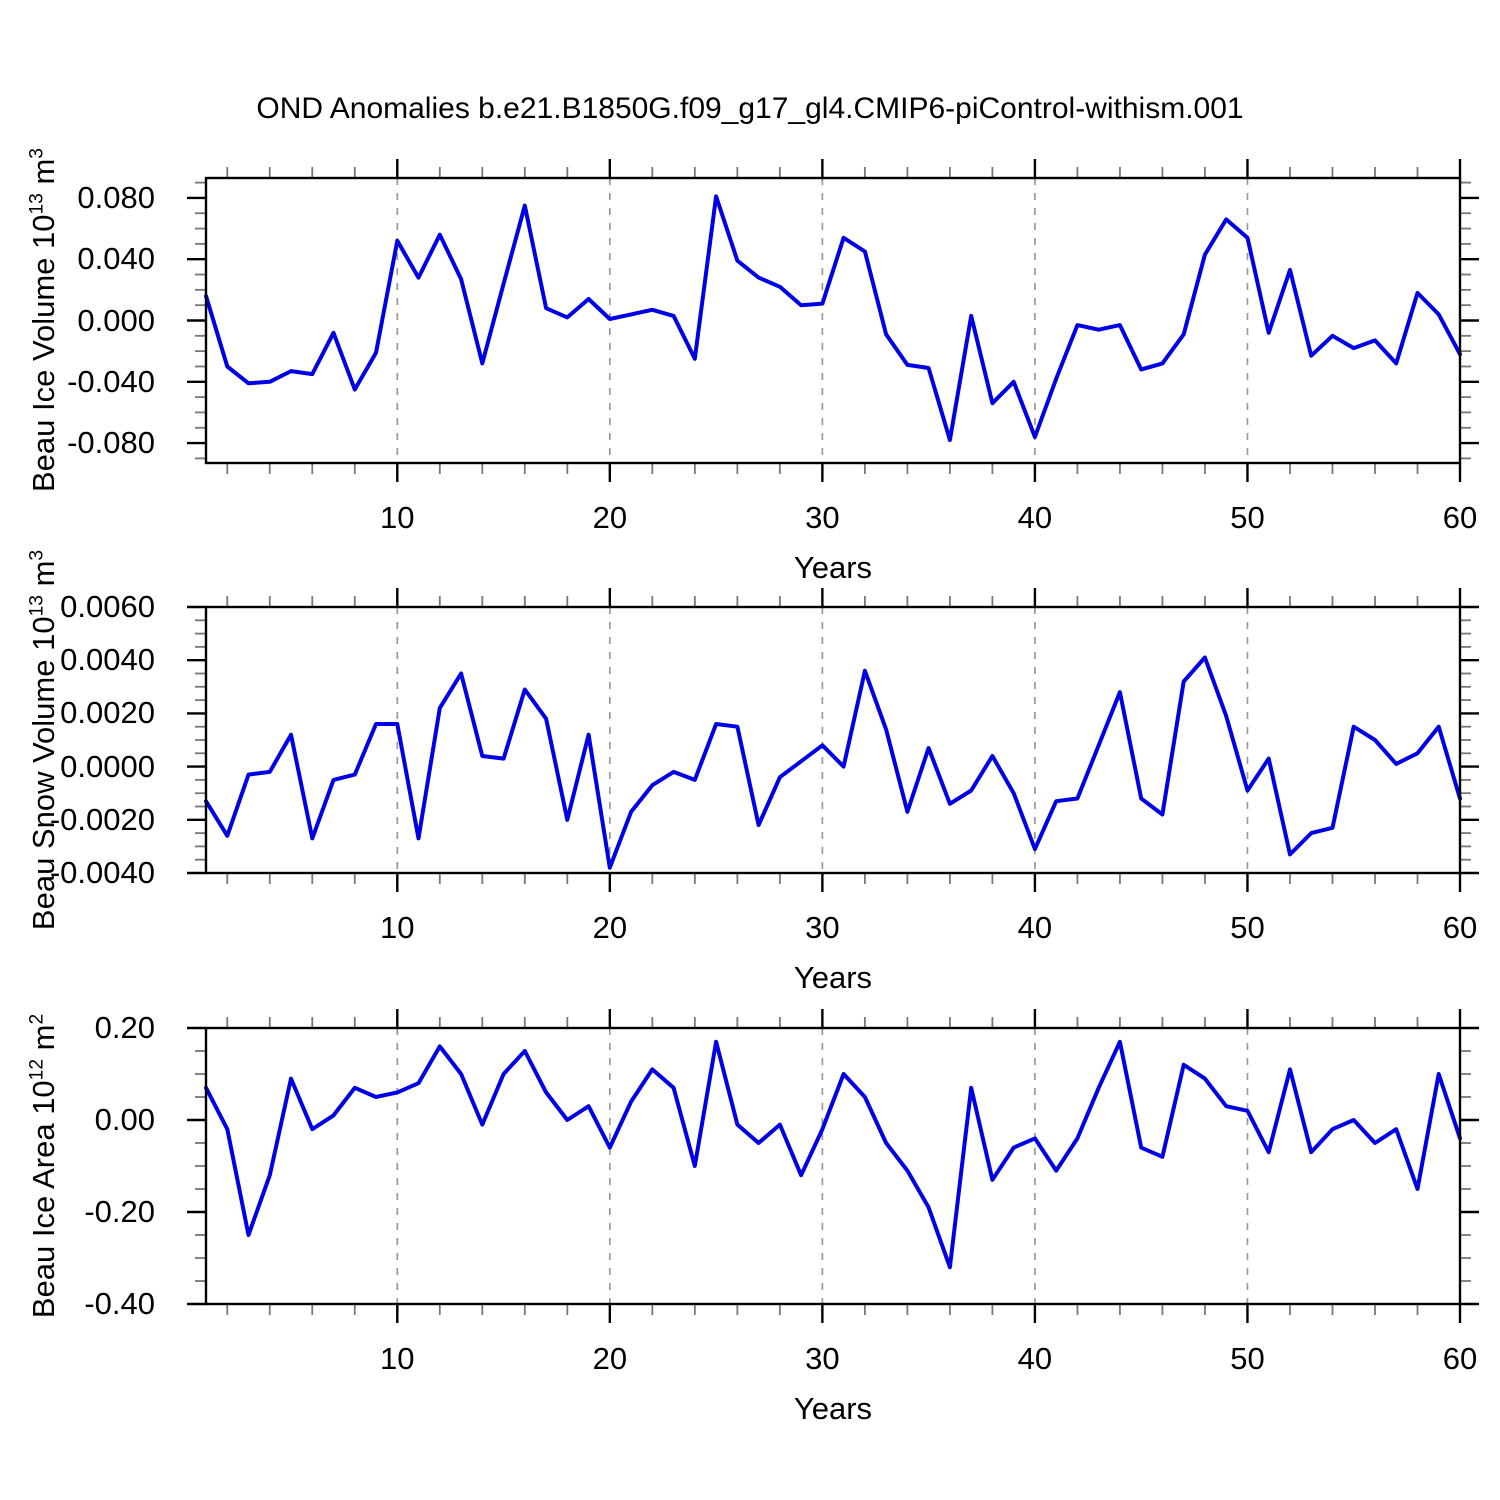 The width and height of the screenshot is (1500, 1500). What do you see at coordinates (119, 1211) in the screenshot?
I see `y-tick-label: -0.20` at bounding box center [119, 1211].